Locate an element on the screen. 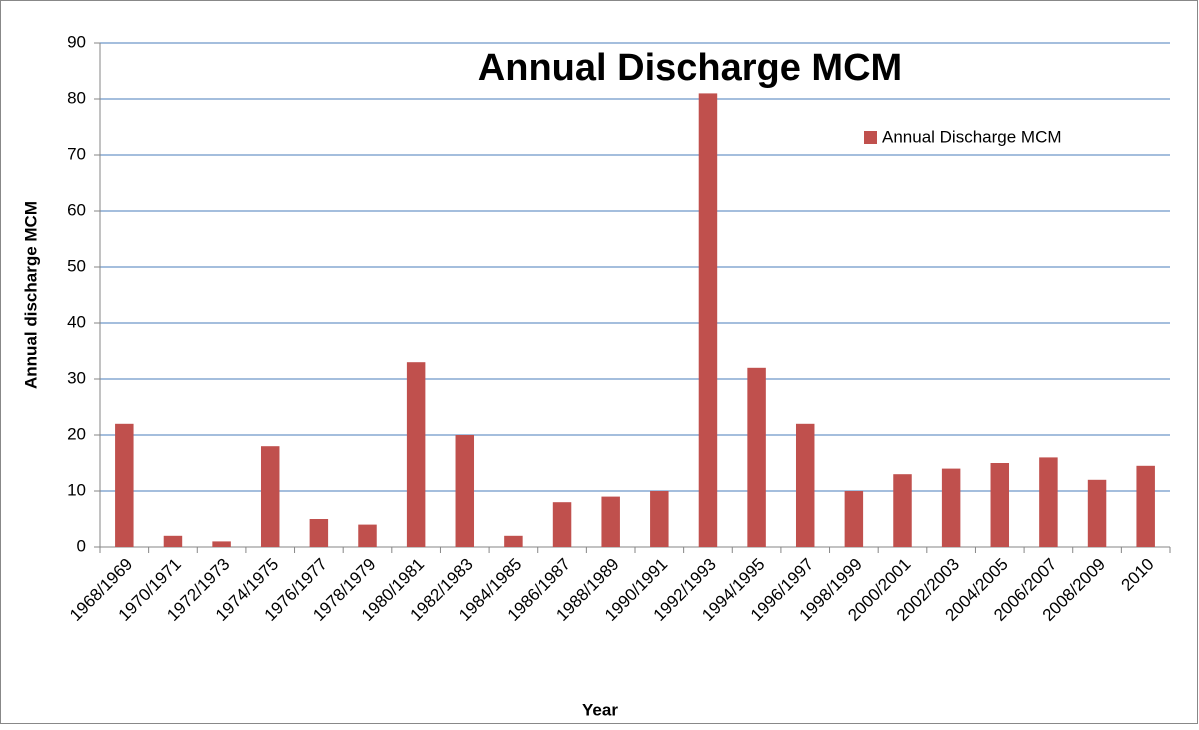 The image size is (1199, 730). y-tick-label: 90 is located at coordinates (76, 41).